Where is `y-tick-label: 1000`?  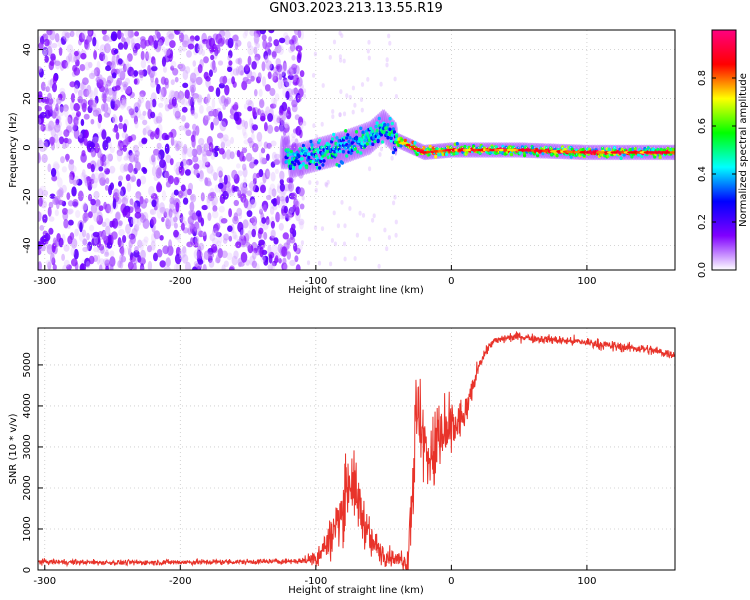 y-tick-label: 1000 is located at coordinates (27, 528).